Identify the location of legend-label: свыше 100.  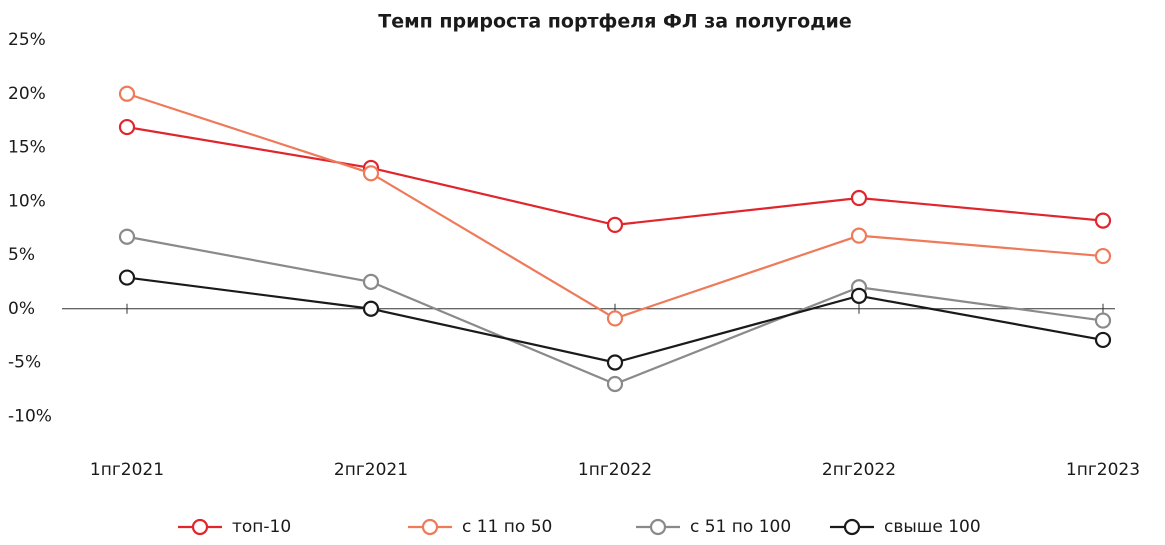
(932, 527).